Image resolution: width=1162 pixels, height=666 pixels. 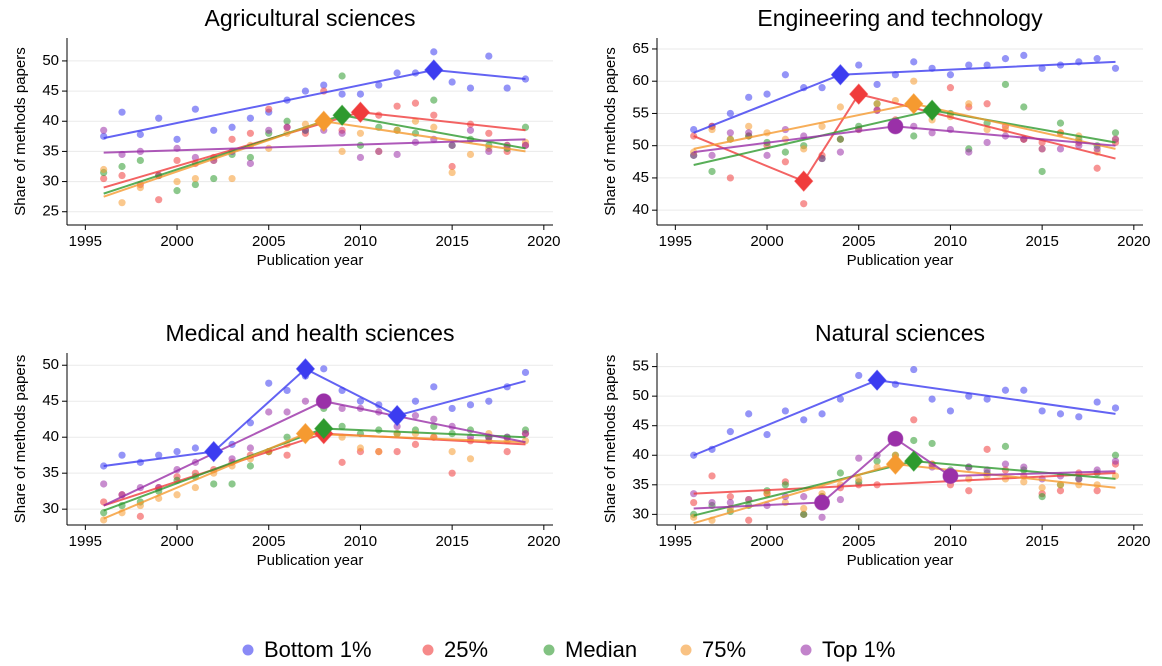 I want to click on panel-title: Natural sciences, so click(x=900, y=333).